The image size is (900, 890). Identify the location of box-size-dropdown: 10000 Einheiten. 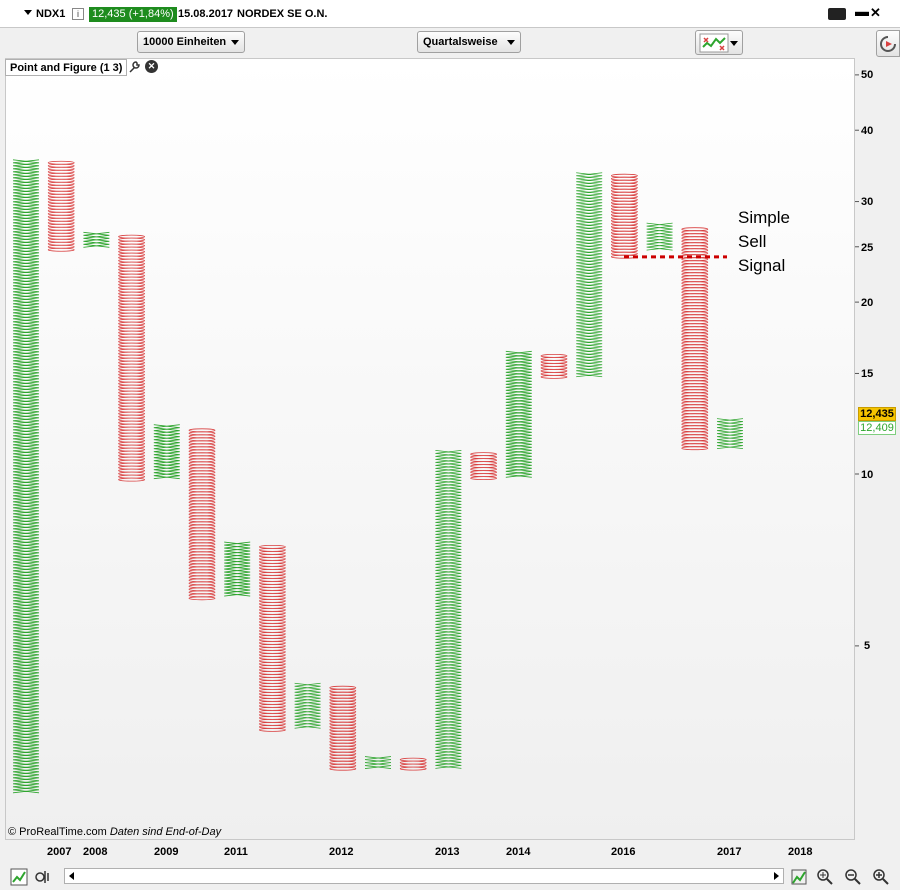
(191, 42).